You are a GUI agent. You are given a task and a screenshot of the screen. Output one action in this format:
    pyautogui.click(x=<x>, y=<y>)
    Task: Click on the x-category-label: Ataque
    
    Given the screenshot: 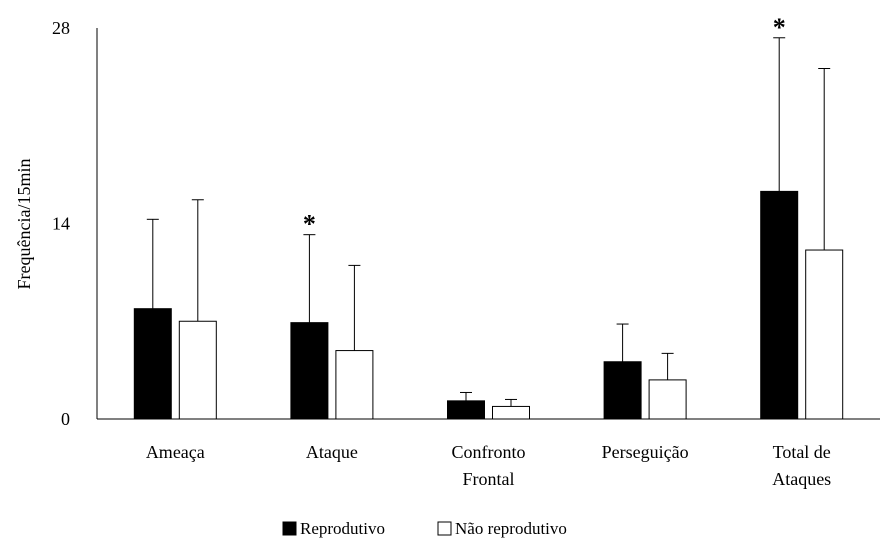 What is the action you would take?
    pyautogui.click(x=332, y=452)
    